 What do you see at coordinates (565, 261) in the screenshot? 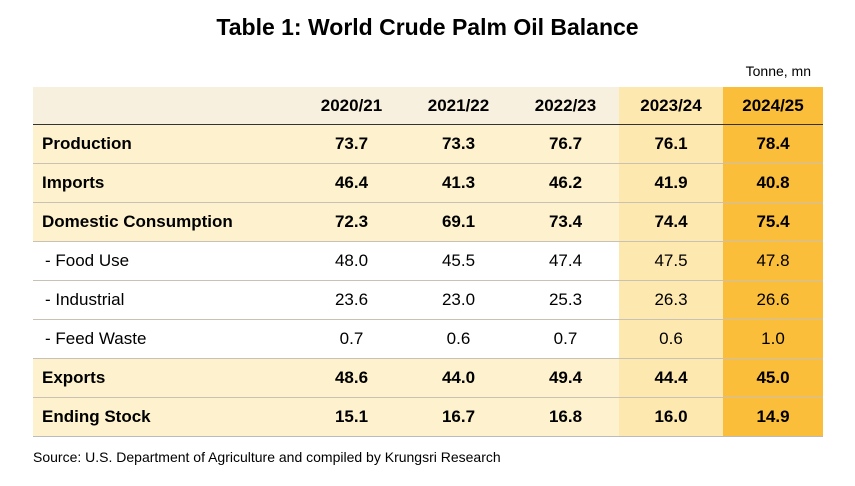
I see `table-cell: 47.4` at bounding box center [565, 261].